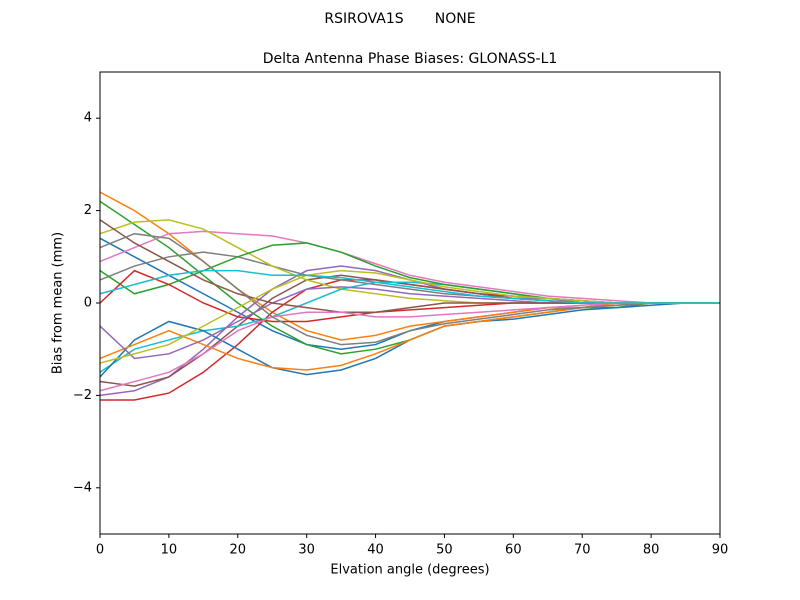 The image size is (800, 600). I want to click on y-tick-label: 4, so click(88, 118).